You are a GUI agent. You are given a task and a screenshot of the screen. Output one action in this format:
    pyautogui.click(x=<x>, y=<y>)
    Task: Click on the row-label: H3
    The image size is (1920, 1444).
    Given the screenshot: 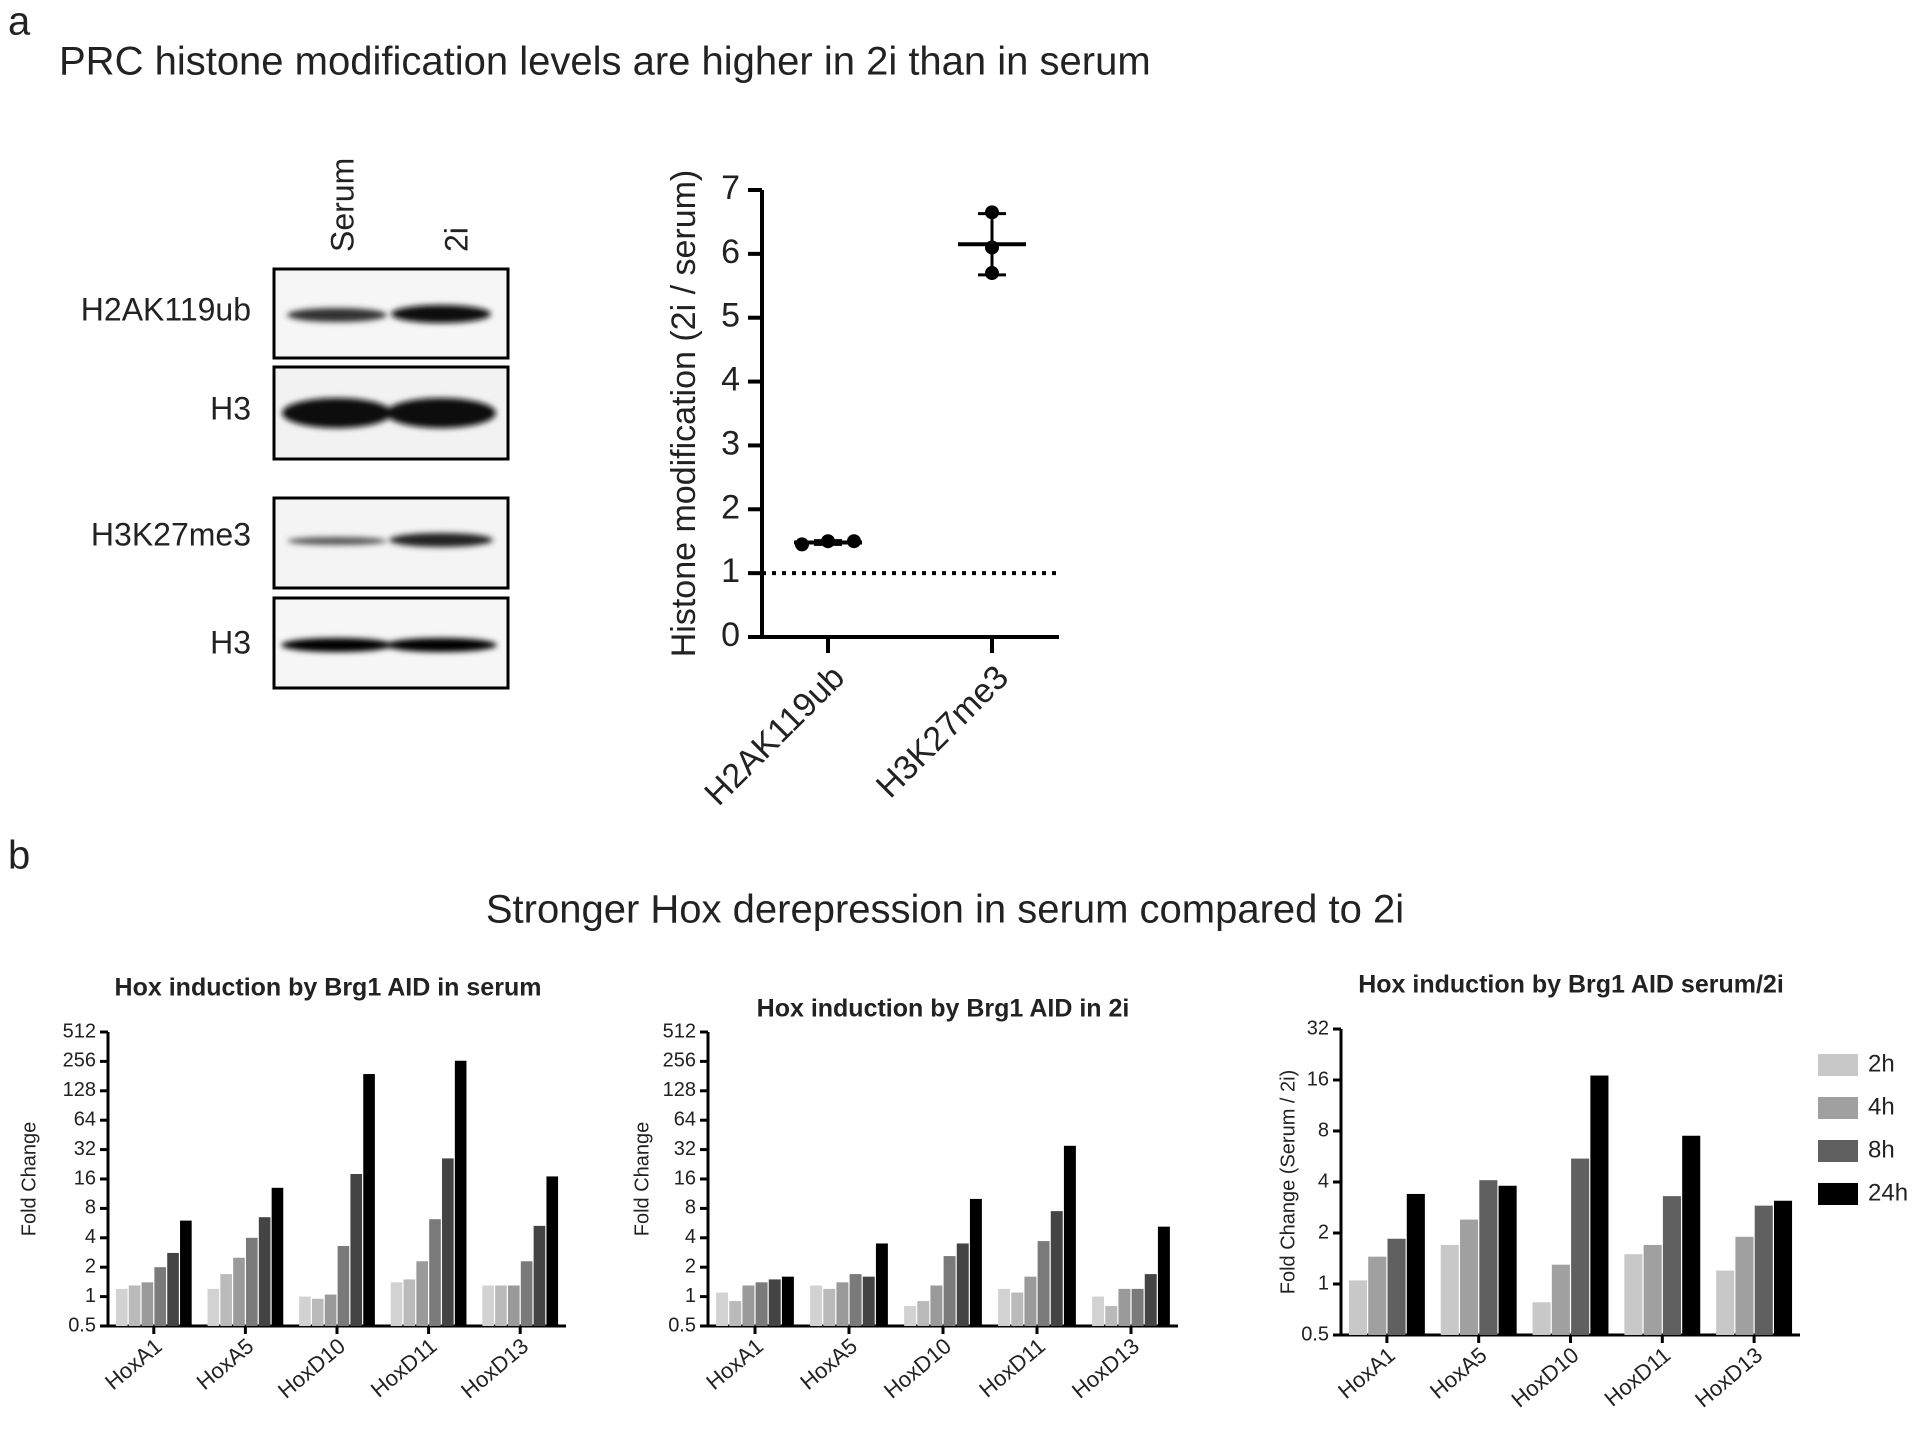 What is the action you would take?
    pyautogui.click(x=230, y=408)
    